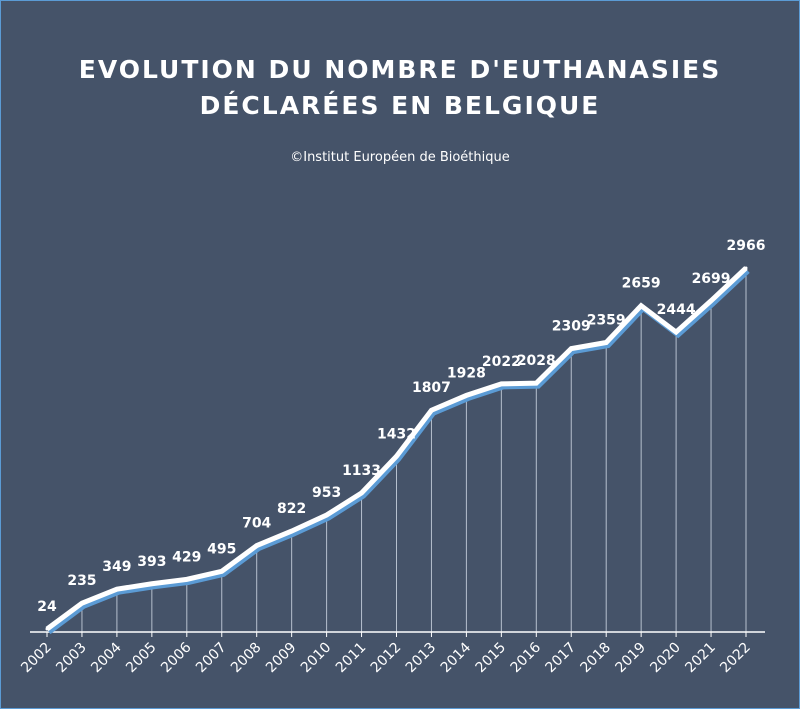  What do you see at coordinates (606, 342) in the screenshot?
I see `data-point-2018` at bounding box center [606, 342].